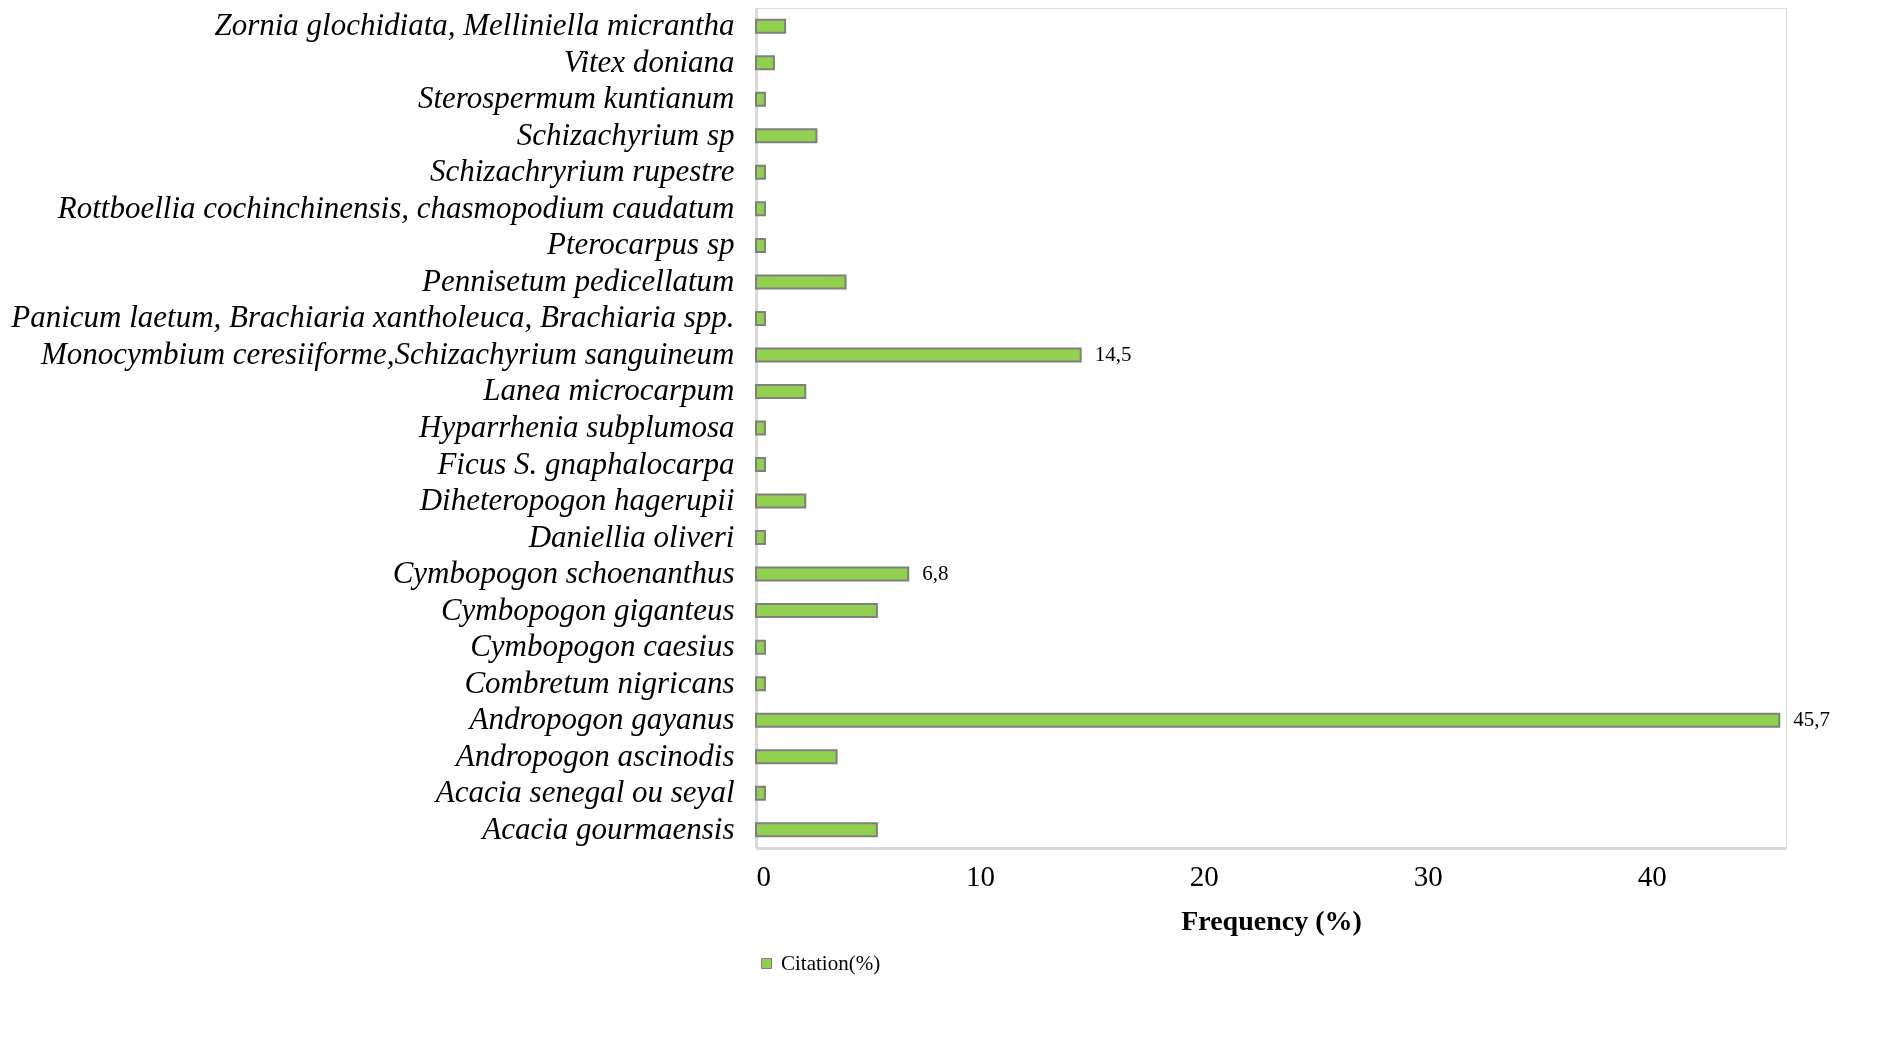  I want to click on y-tick-label: Cymbopogon schoenanthus, so click(563, 573).